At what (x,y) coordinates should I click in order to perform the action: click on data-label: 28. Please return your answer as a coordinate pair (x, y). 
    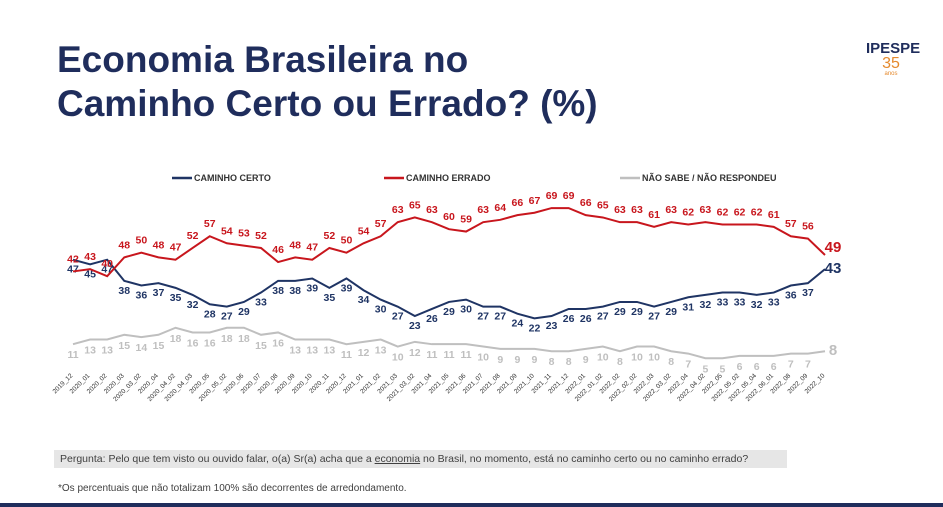
    Looking at the image, I should click on (210, 314).